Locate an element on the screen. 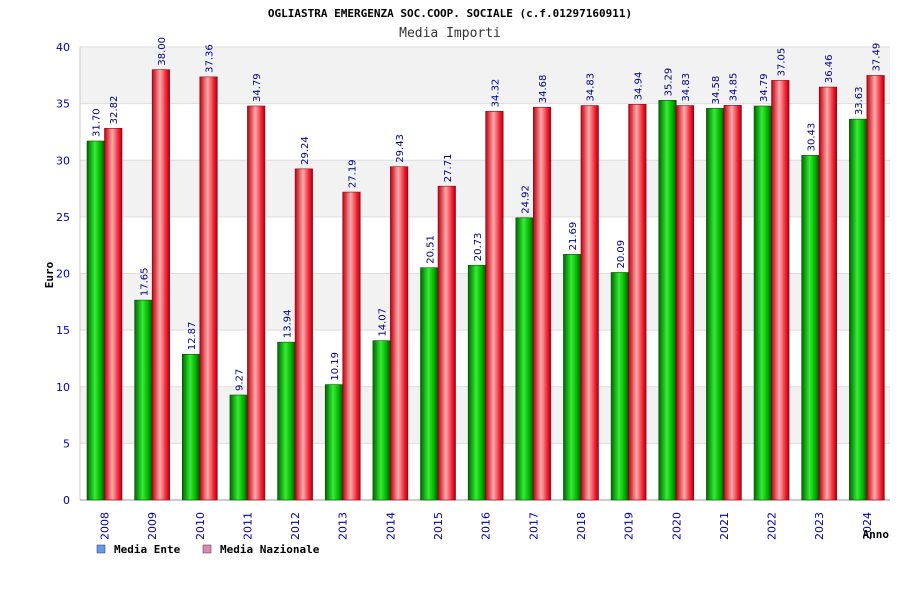  data-label-media-ente-2015: 20.51 is located at coordinates (430, 249).